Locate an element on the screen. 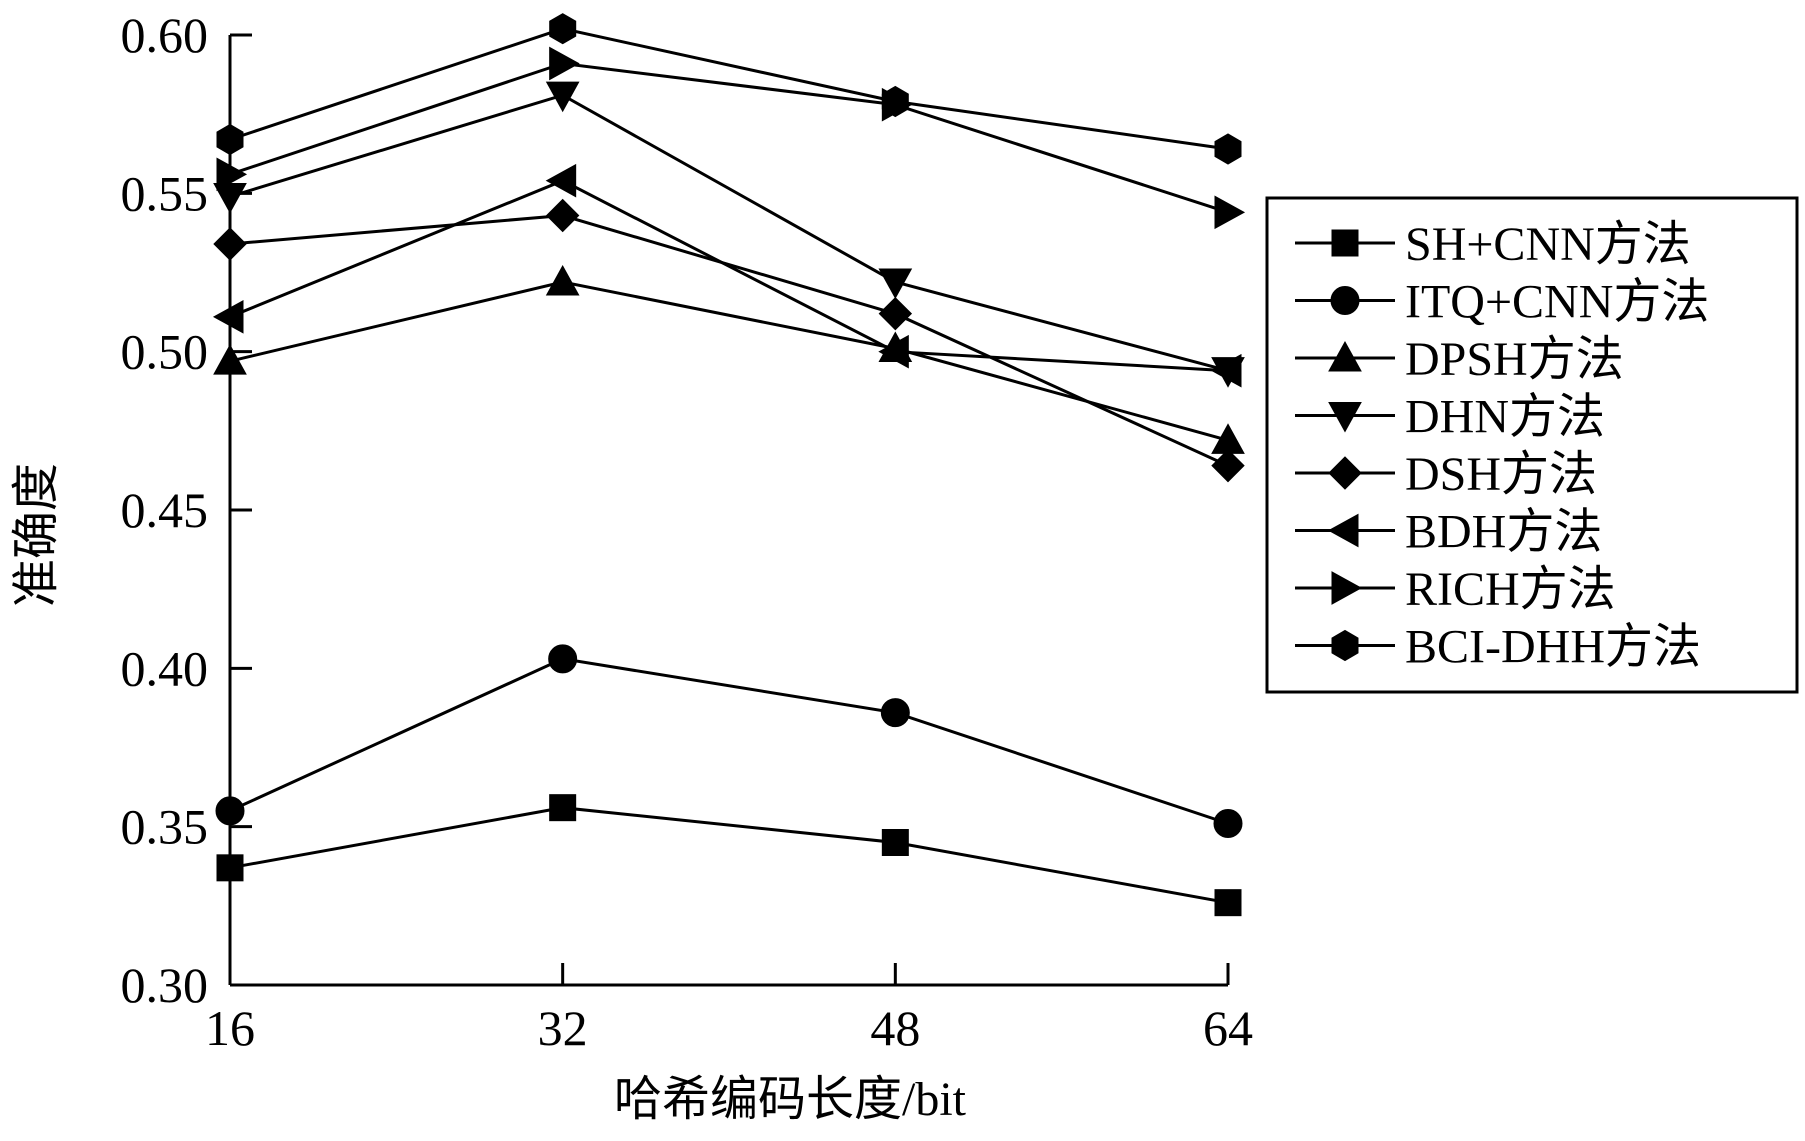 This screenshot has width=1805, height=1141. legend-item: DSH方法 is located at coordinates (1446, 474).